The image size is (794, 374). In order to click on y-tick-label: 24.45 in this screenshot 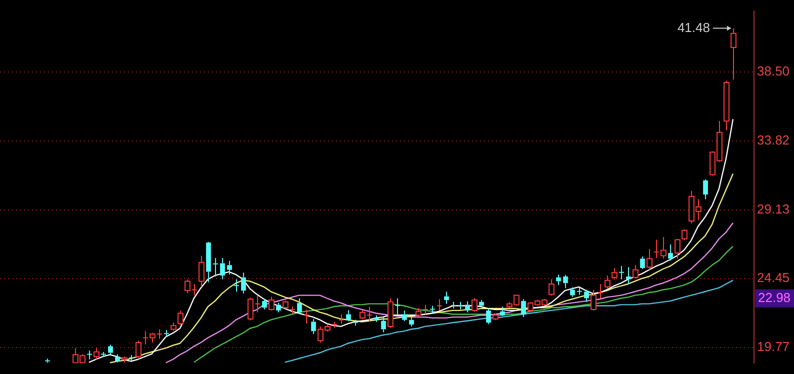, I will do `click(773, 278)`.